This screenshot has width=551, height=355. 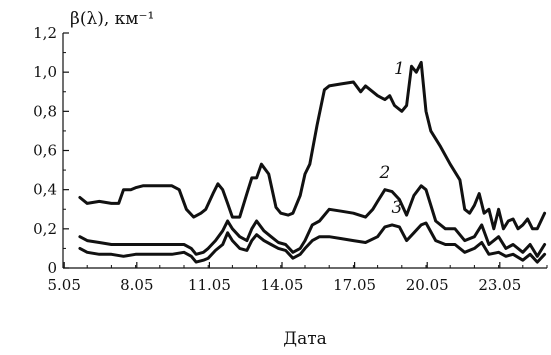 I want to click on curve-label-1: 1, so click(x=399, y=69).